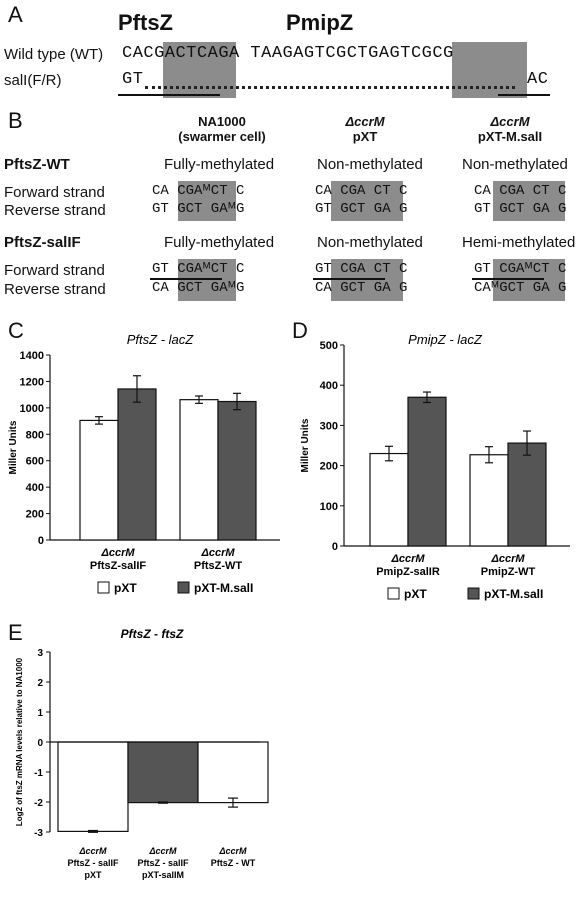 The width and height of the screenshot is (578, 910). I want to click on y-tick-label-2: 400, so click(35, 488).